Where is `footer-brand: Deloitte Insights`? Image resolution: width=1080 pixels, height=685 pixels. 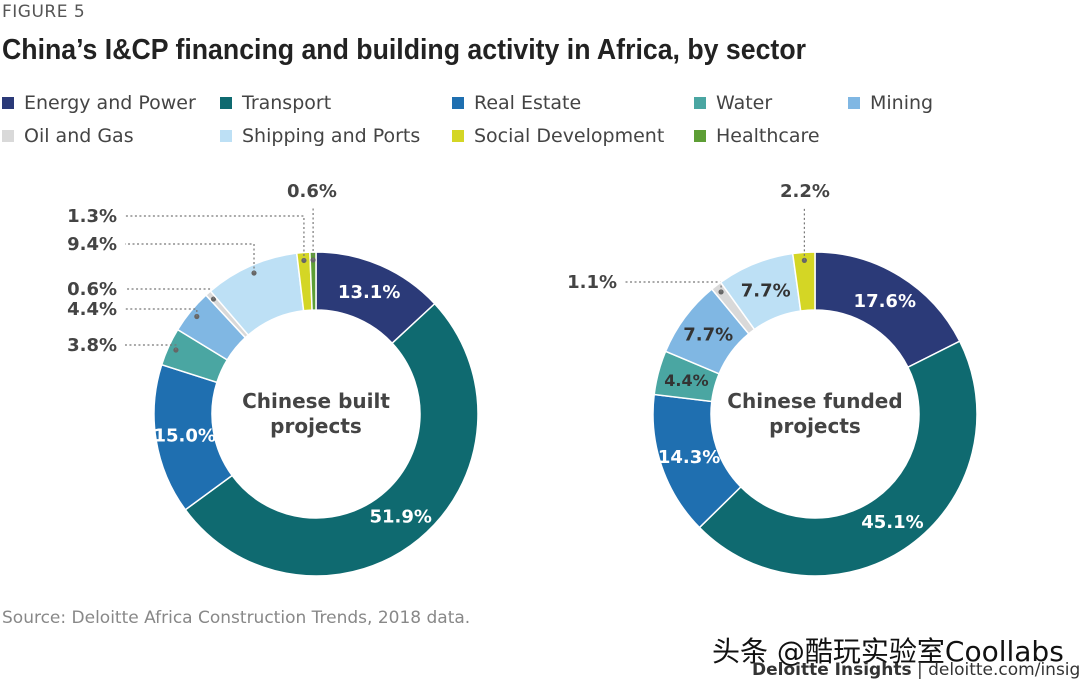
footer-brand: Deloitte Insights is located at coordinates (832, 670).